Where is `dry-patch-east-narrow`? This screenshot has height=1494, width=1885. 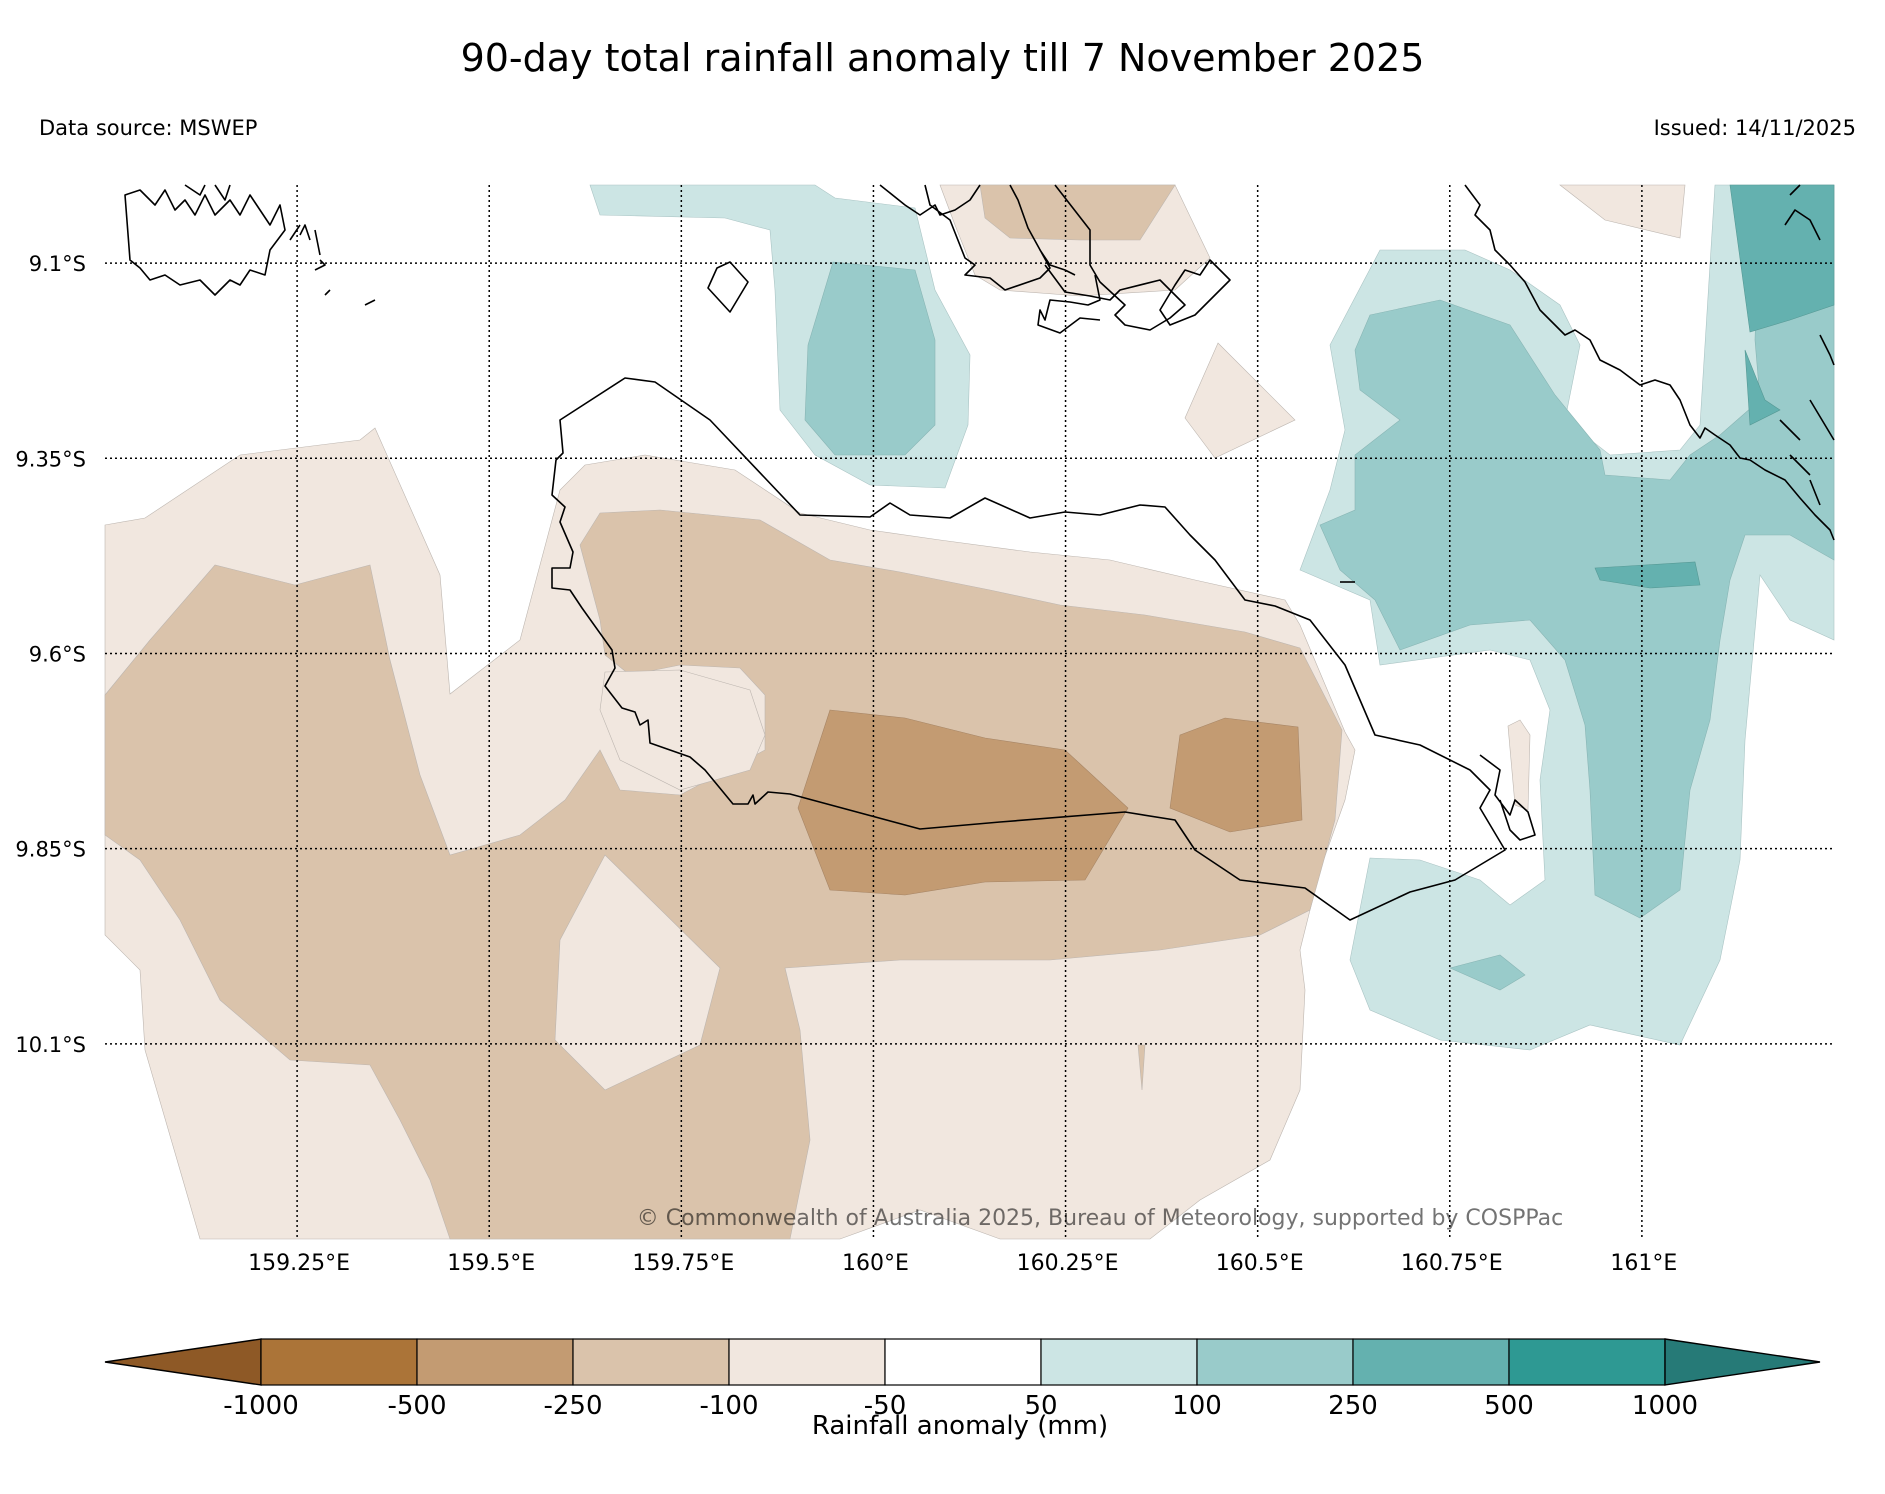
dry-patch-east-narrow is located at coordinates (1519, 765).